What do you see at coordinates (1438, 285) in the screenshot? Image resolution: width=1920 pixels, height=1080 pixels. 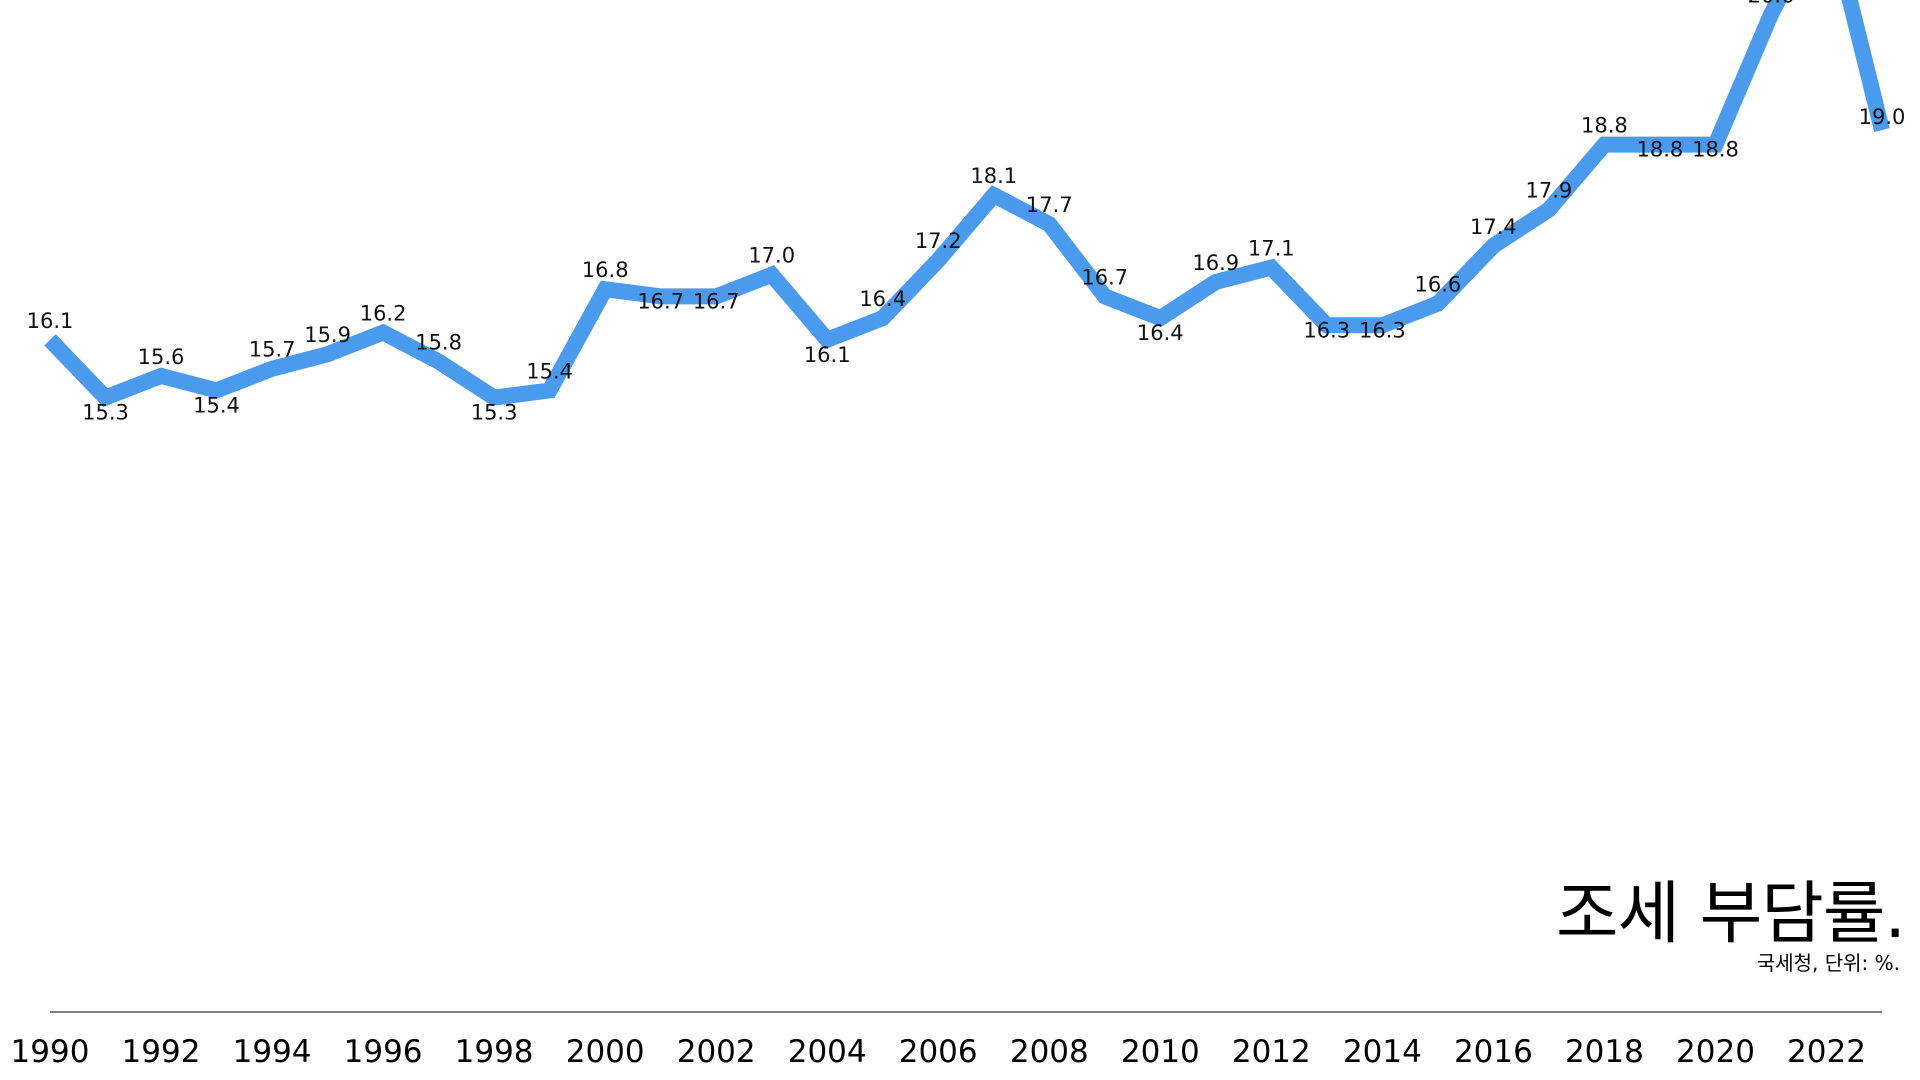 I see `data-label: 16.6` at bounding box center [1438, 285].